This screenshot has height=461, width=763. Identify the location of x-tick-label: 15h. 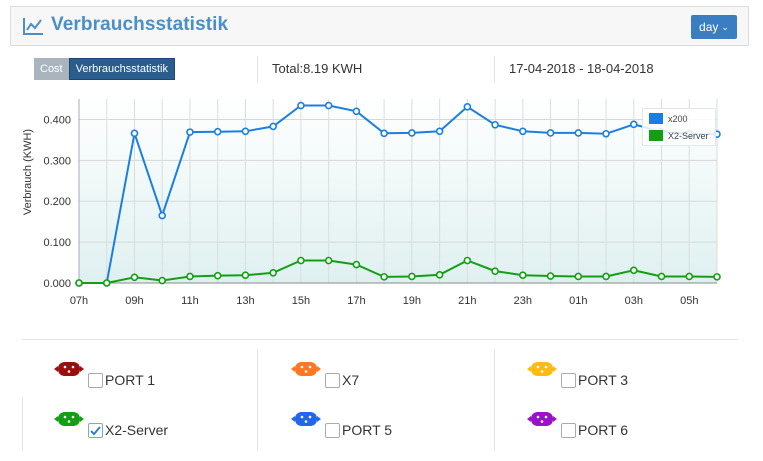
(301, 301).